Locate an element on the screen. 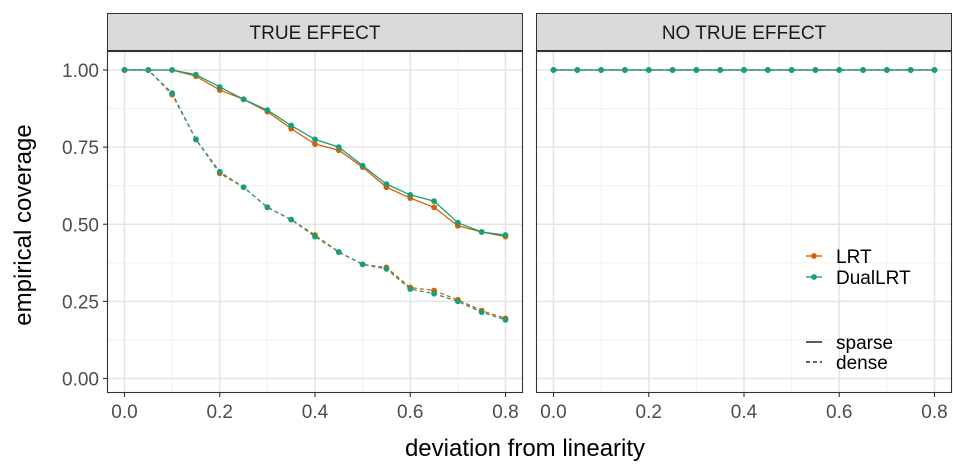 This screenshot has height=468, width=953. legend-item-LRT: LRT is located at coordinates (839, 257).